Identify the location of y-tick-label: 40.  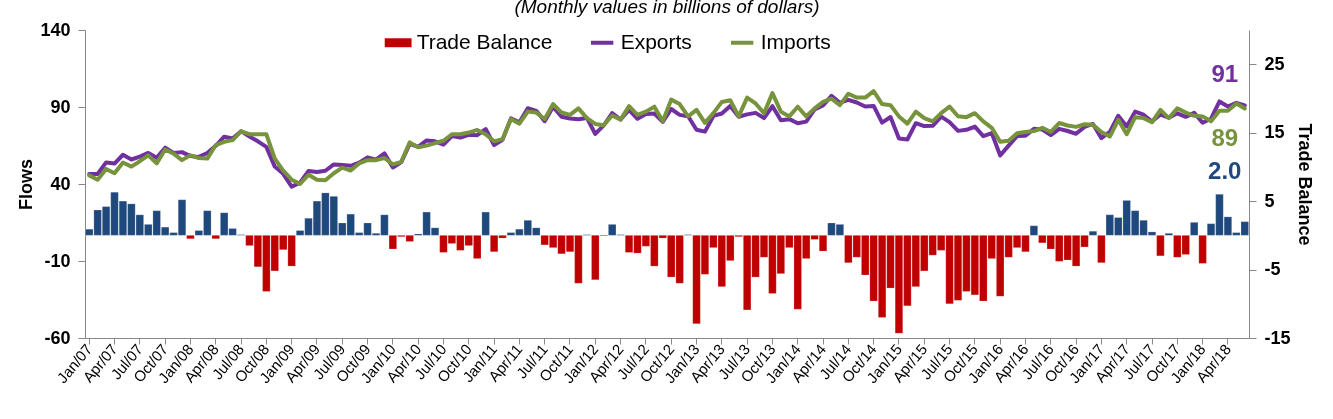
(60, 183).